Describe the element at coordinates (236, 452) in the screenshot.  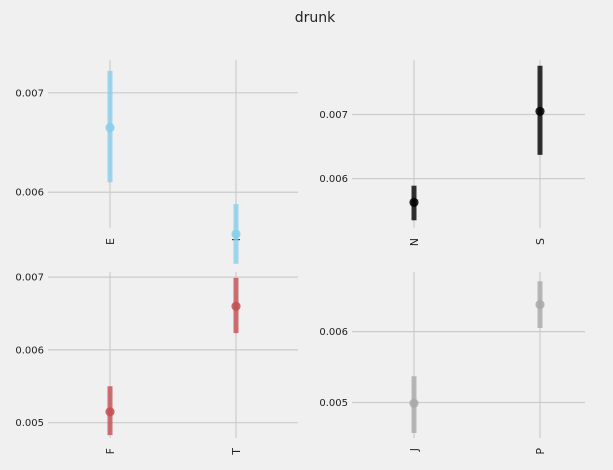
I see `x-tick-label: T` at that location.